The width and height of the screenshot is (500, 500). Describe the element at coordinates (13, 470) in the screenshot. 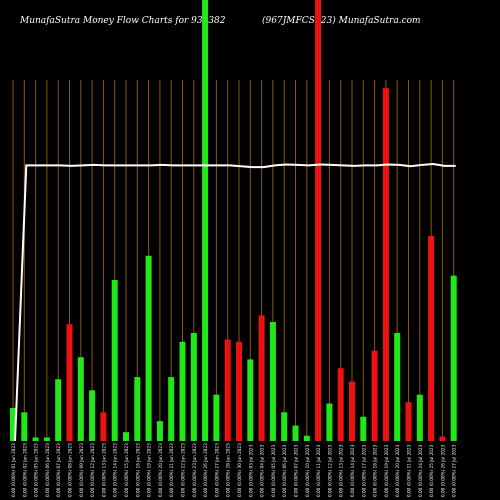

I see `x-tick-label: 0.00 (0.00%) 01 Jun 2023` at that location.